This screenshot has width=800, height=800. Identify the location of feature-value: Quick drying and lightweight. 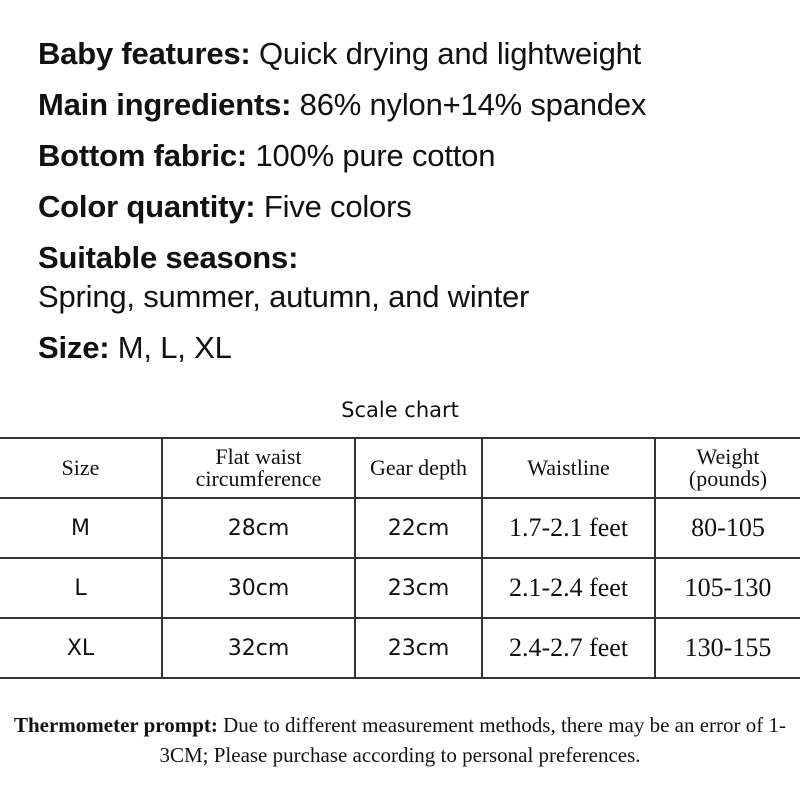
(450, 53).